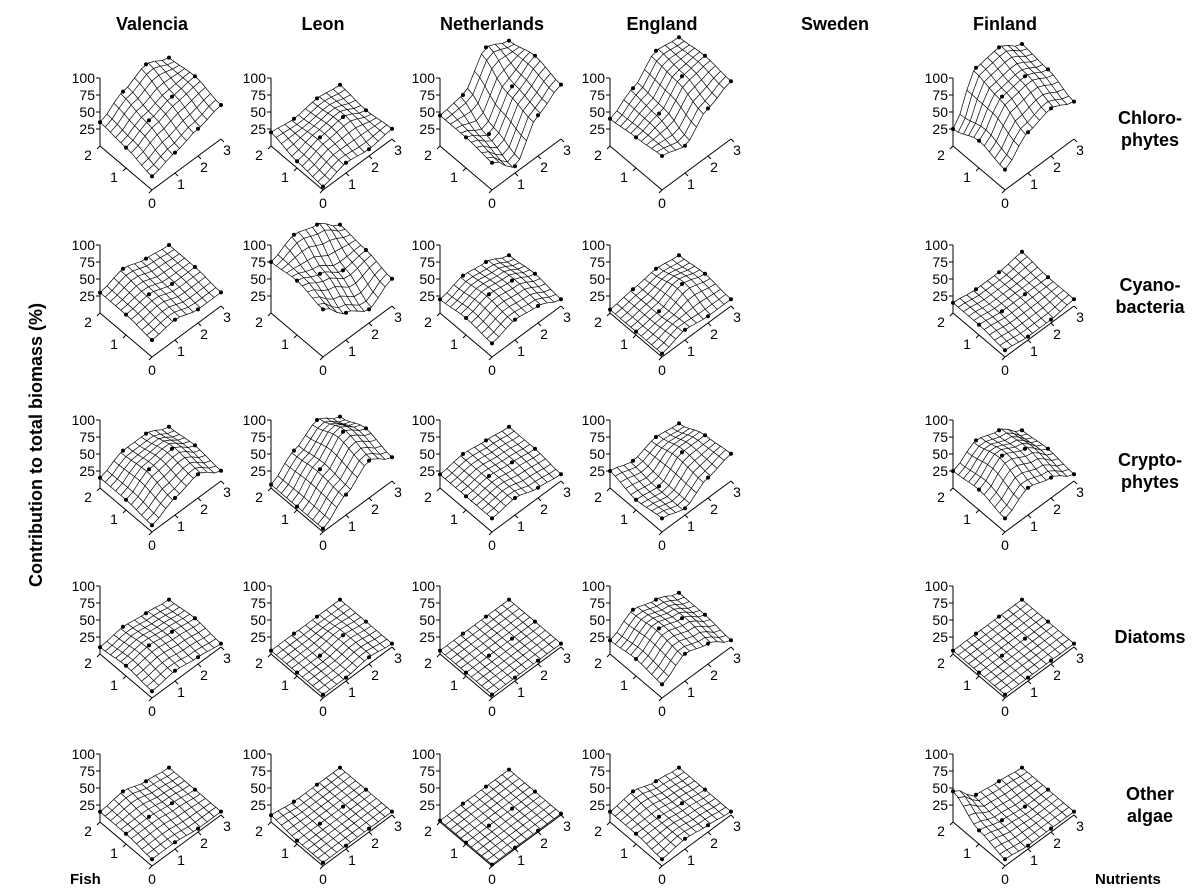 The height and width of the screenshot is (890, 1194). What do you see at coordinates (85, 879) in the screenshot?
I see `fish-label: Fish` at bounding box center [85, 879].